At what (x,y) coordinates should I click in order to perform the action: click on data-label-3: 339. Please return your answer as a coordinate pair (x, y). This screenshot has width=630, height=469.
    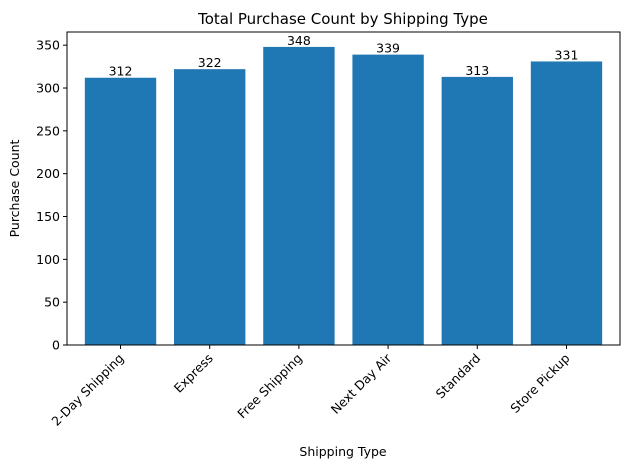
    Looking at the image, I should click on (388, 48).